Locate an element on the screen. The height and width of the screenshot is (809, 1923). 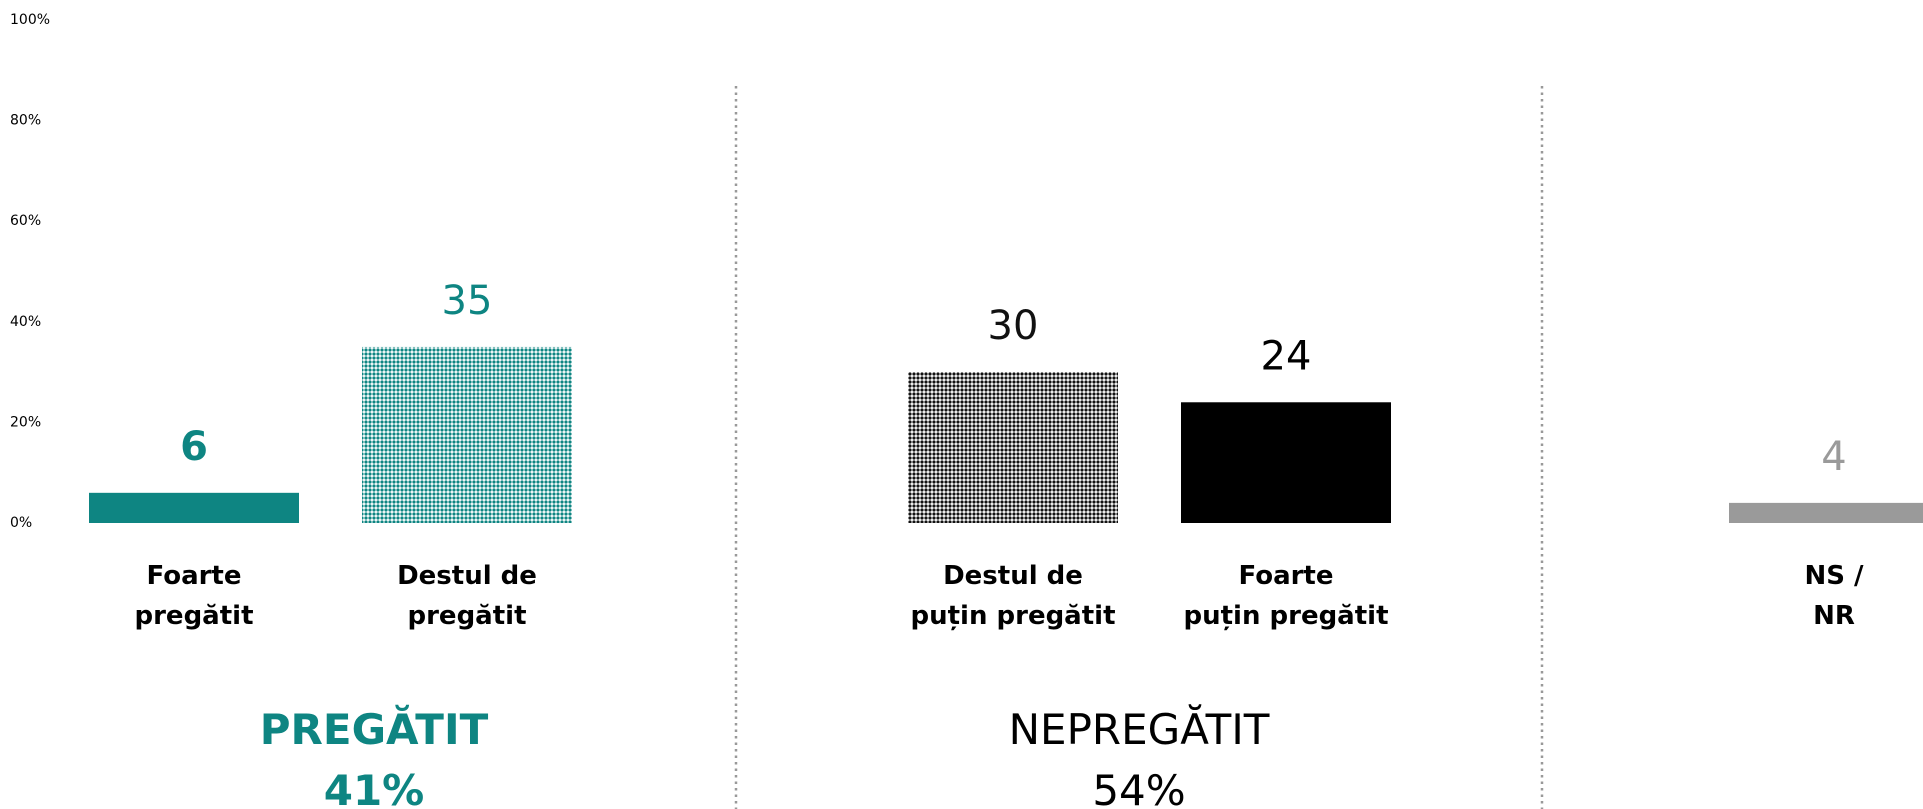
x-tick-label: NS / NR is located at coordinates (1834, 596).